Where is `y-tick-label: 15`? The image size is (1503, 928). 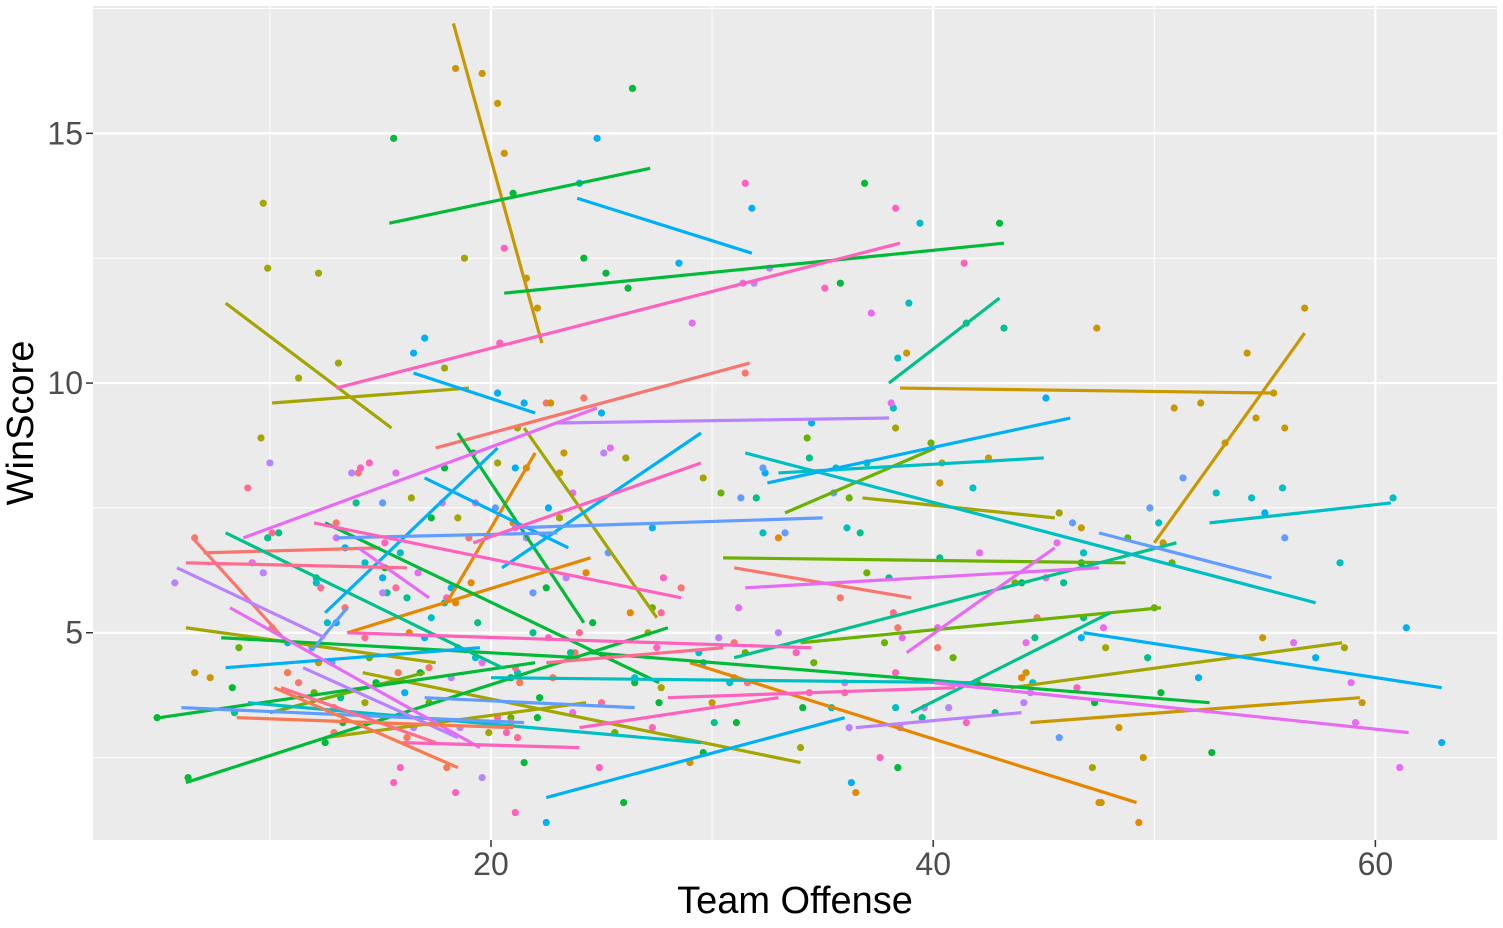
y-tick-label: 15 is located at coordinates (65, 133).